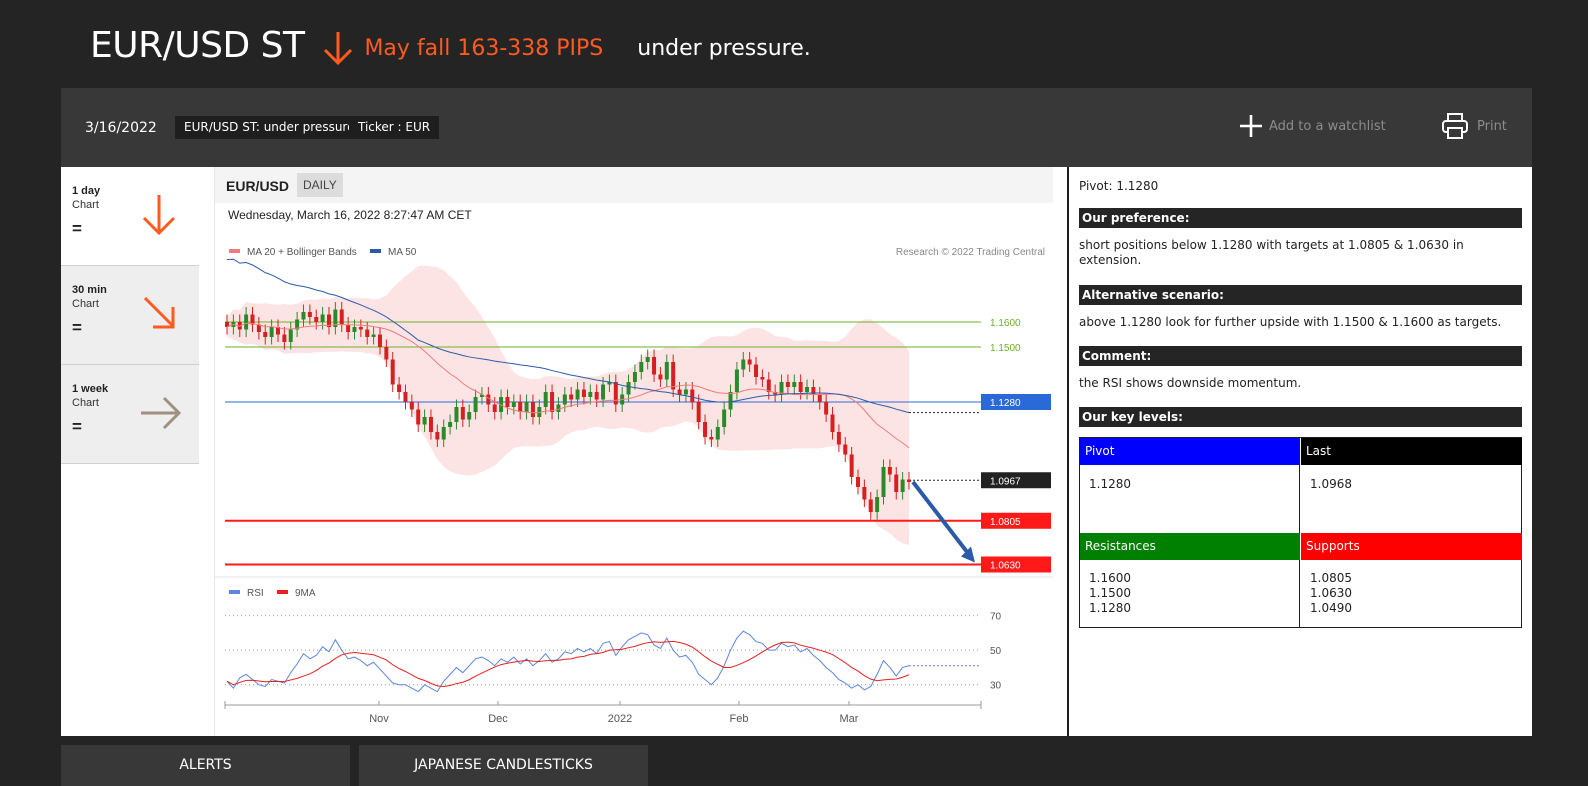 This screenshot has width=1588, height=786. What do you see at coordinates (130, 216) in the screenshot?
I see `period-1day: 1 day Chart =` at bounding box center [130, 216].